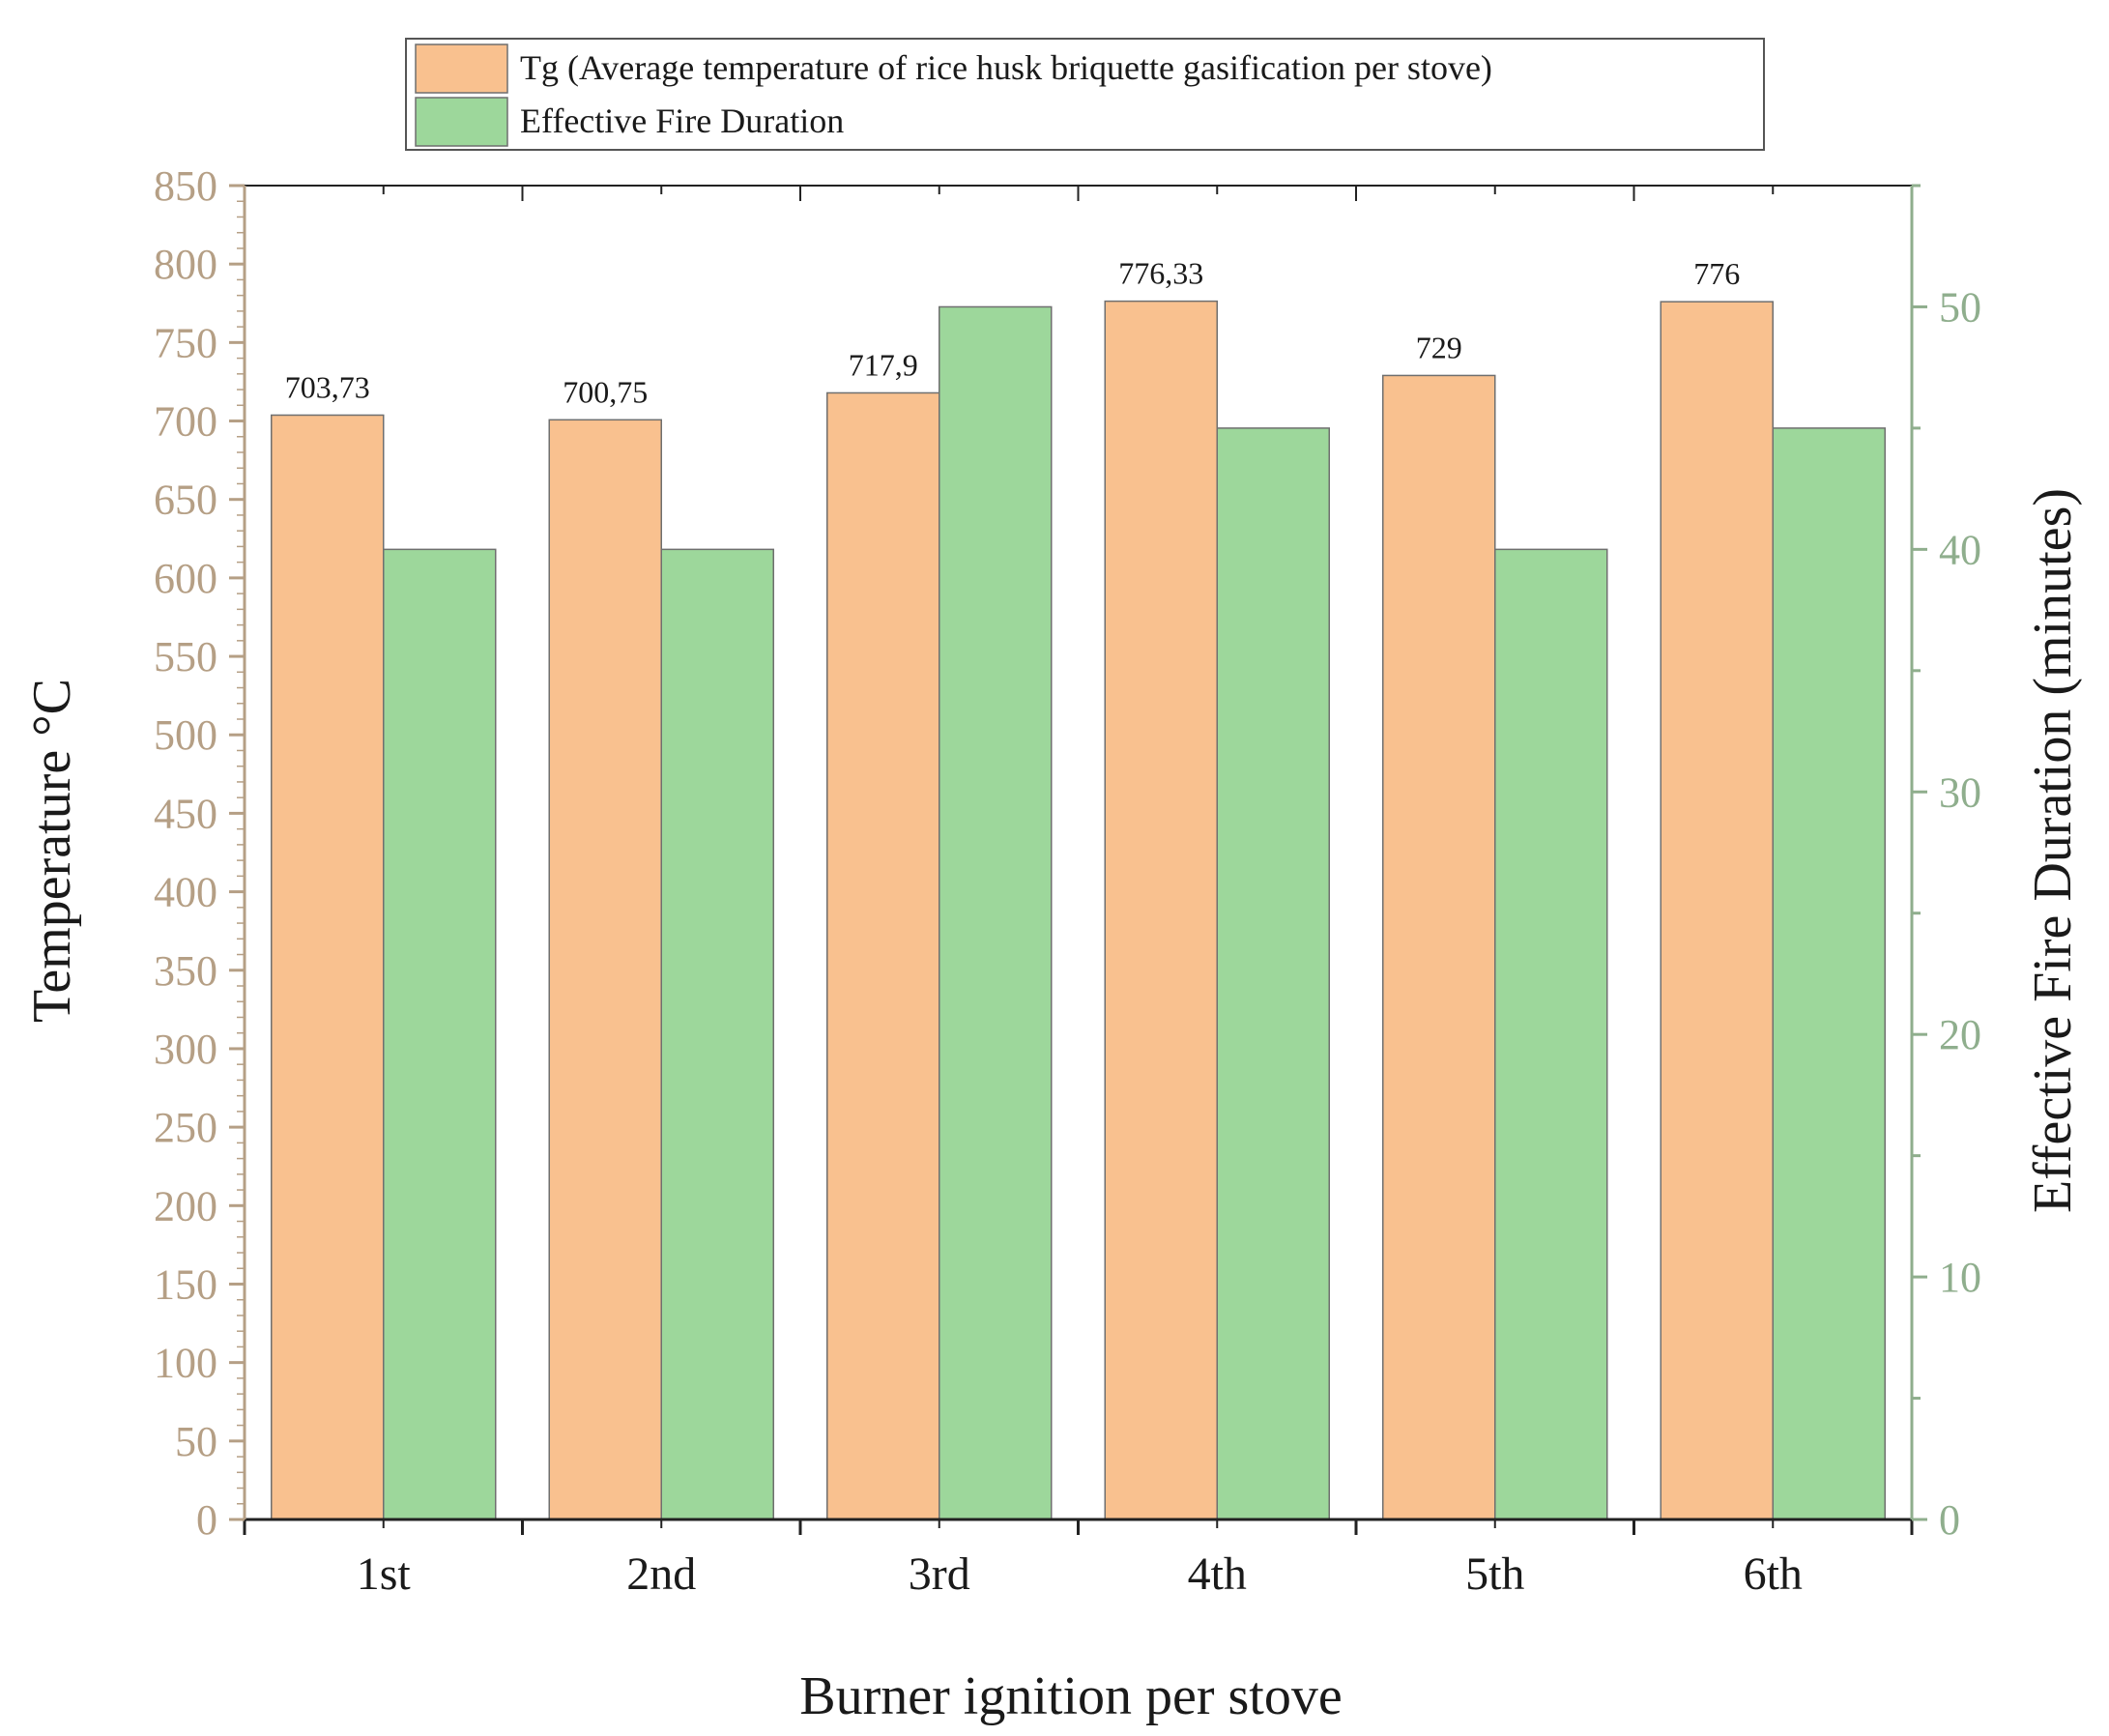  Describe the element at coordinates (1773, 1574) in the screenshot. I see `x-tick-label-6th: 6th` at that location.